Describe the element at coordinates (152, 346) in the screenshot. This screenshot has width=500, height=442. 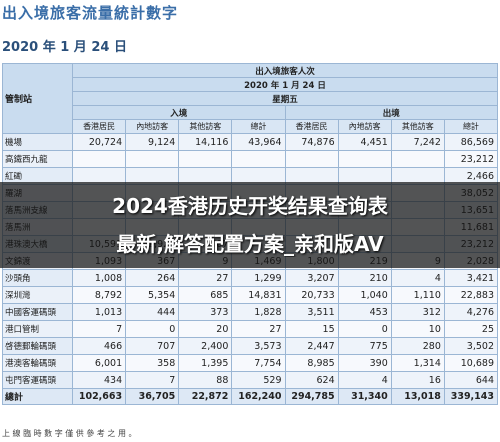
I see `table-cell: 707` at that location.